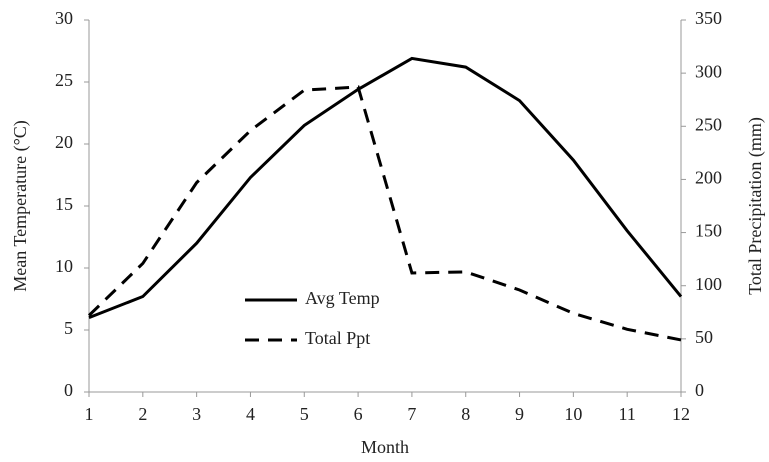 The width and height of the screenshot is (769, 462). Describe the element at coordinates (304, 414) in the screenshot. I see `x-tick-label: 5` at that location.